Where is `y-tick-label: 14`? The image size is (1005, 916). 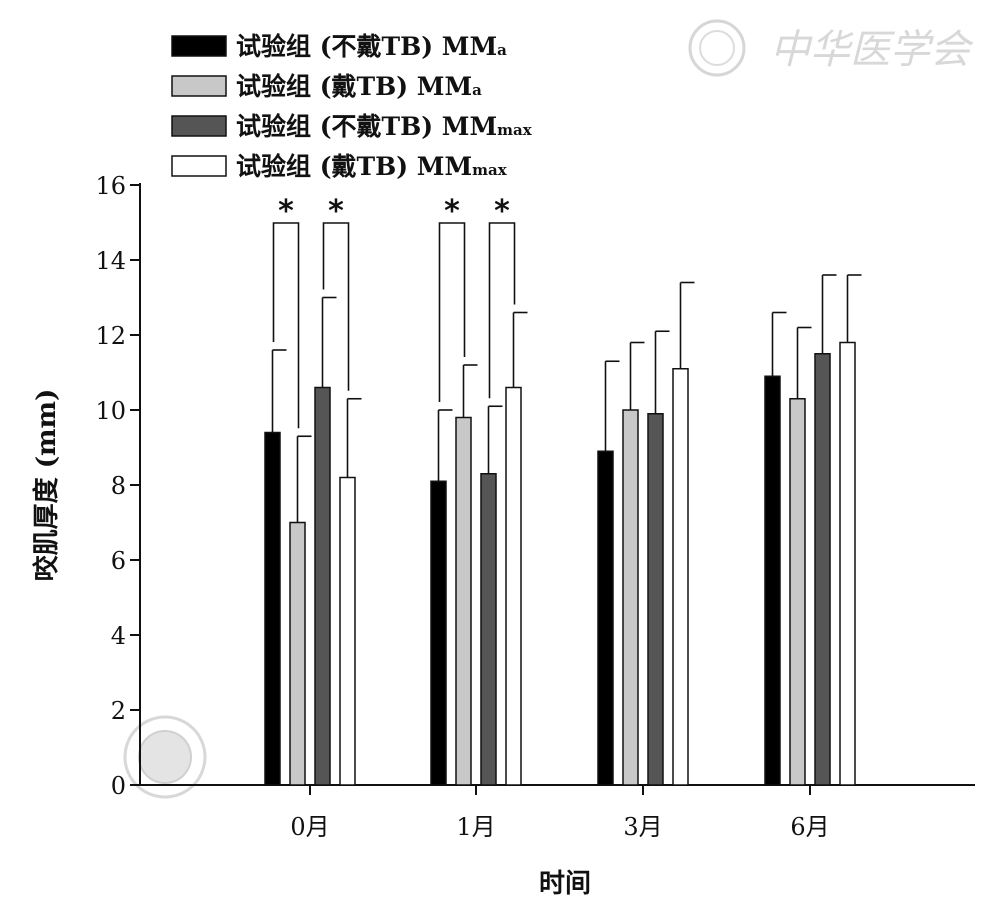 y-tick-label: 14 is located at coordinates (110, 261).